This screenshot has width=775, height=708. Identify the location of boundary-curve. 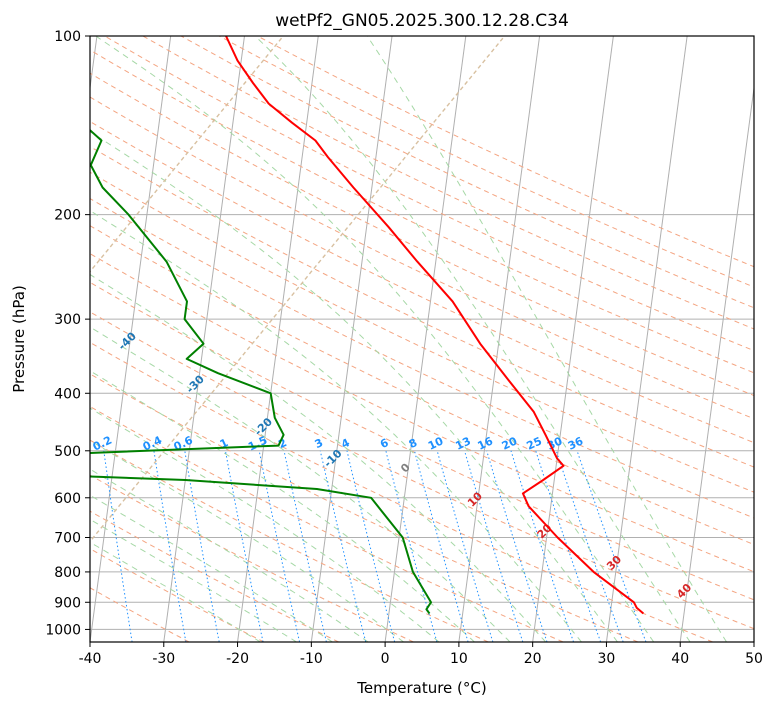
(187, 154).